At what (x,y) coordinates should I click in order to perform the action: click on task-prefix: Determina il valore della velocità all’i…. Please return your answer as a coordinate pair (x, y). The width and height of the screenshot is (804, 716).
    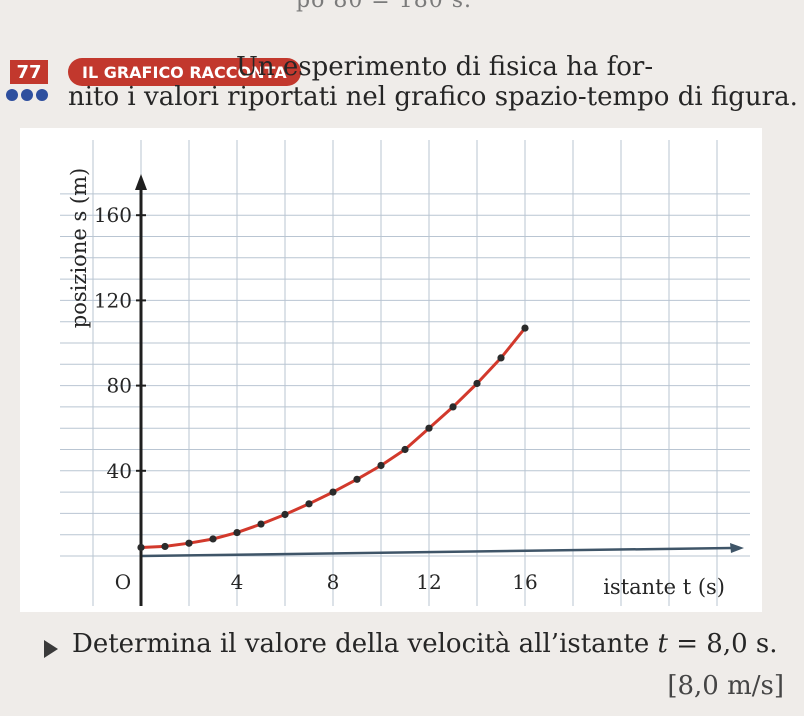
    Looking at the image, I should click on (365, 644).